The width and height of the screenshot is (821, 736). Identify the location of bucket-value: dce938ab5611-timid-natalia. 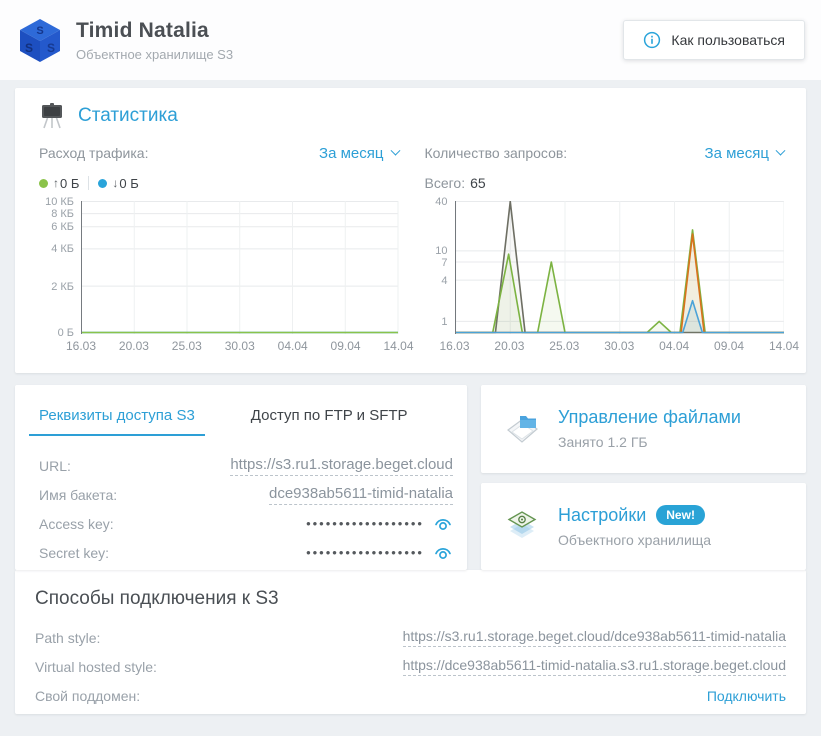
(360, 495).